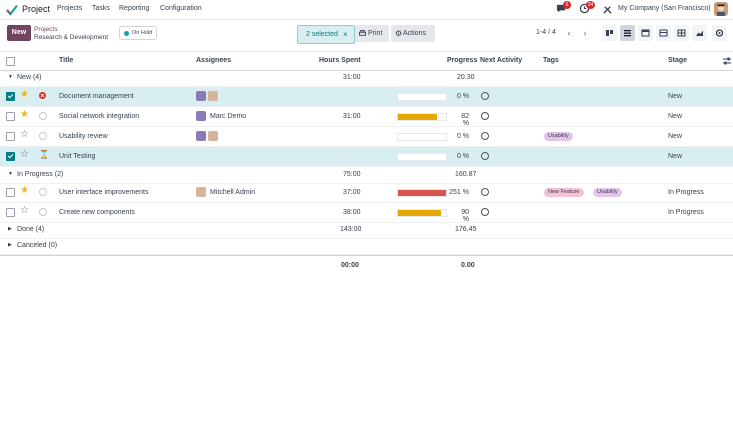 Image resolution: width=733 pixels, height=446 pixels. What do you see at coordinates (399, 33) in the screenshot?
I see `gear-icon: ⚙` at bounding box center [399, 33].